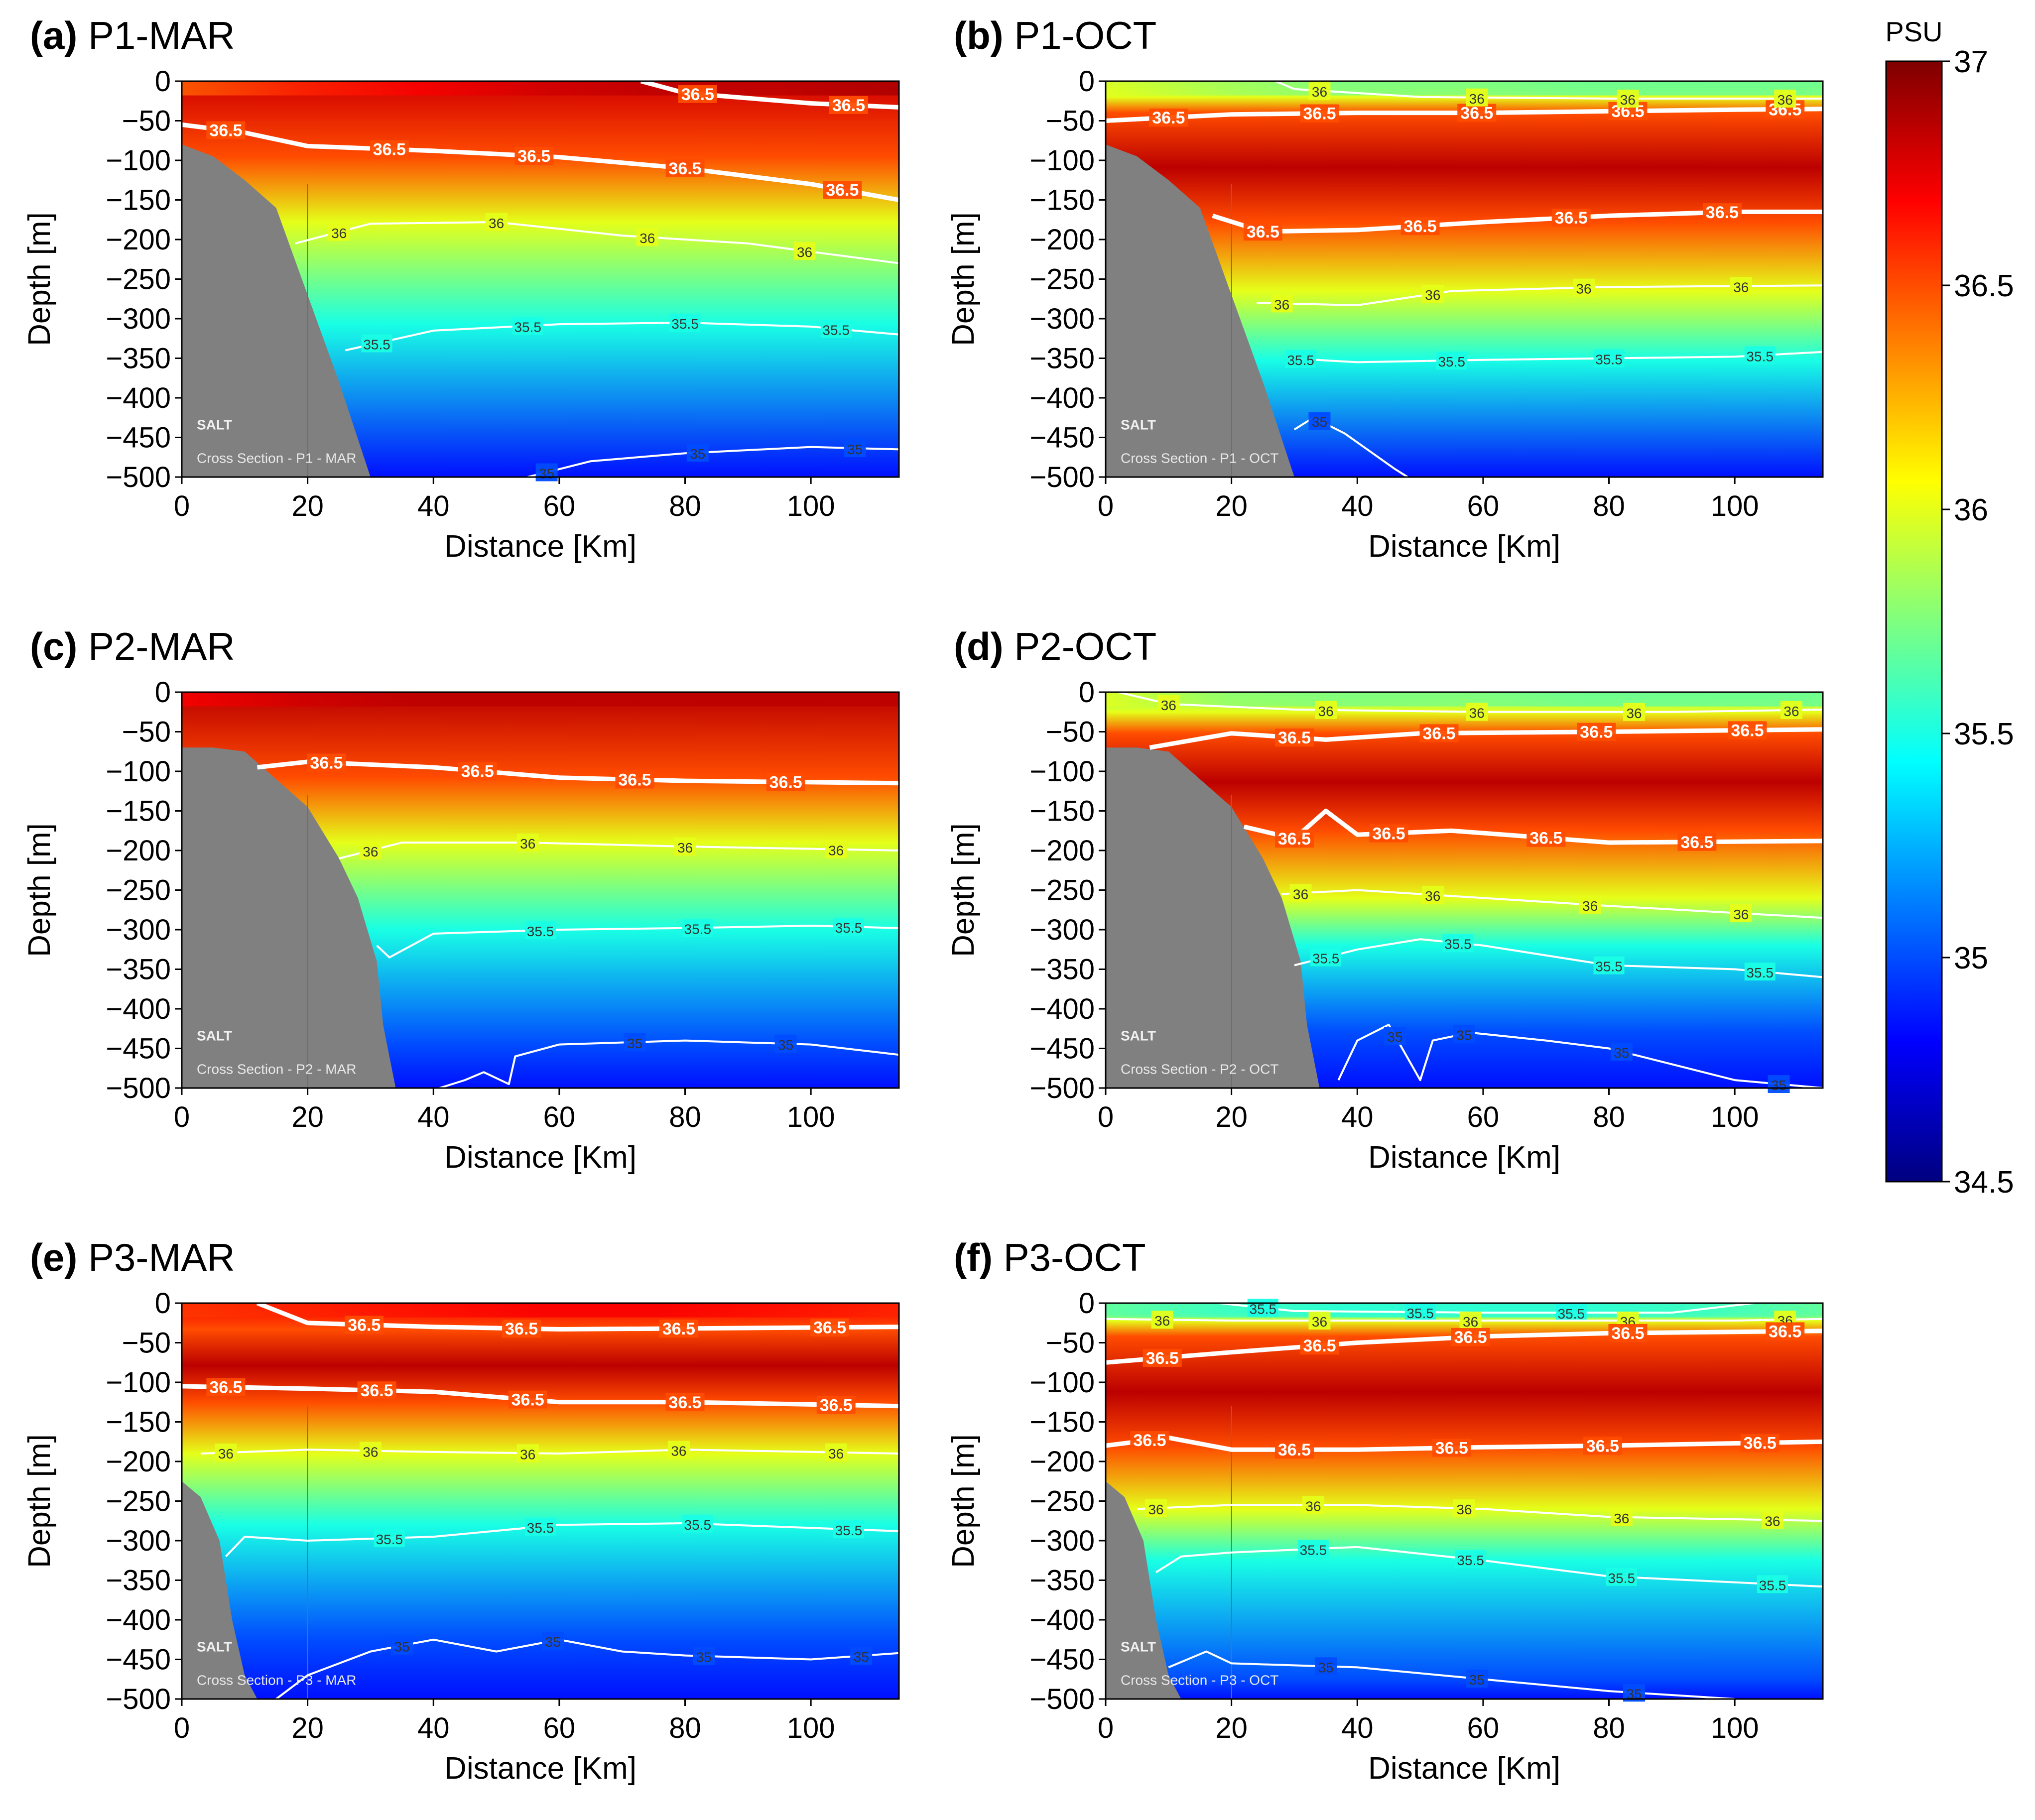 The width and height of the screenshot is (2035, 1820). Describe the element at coordinates (1464, 88) in the screenshot. I see `surface-layer` at that location.